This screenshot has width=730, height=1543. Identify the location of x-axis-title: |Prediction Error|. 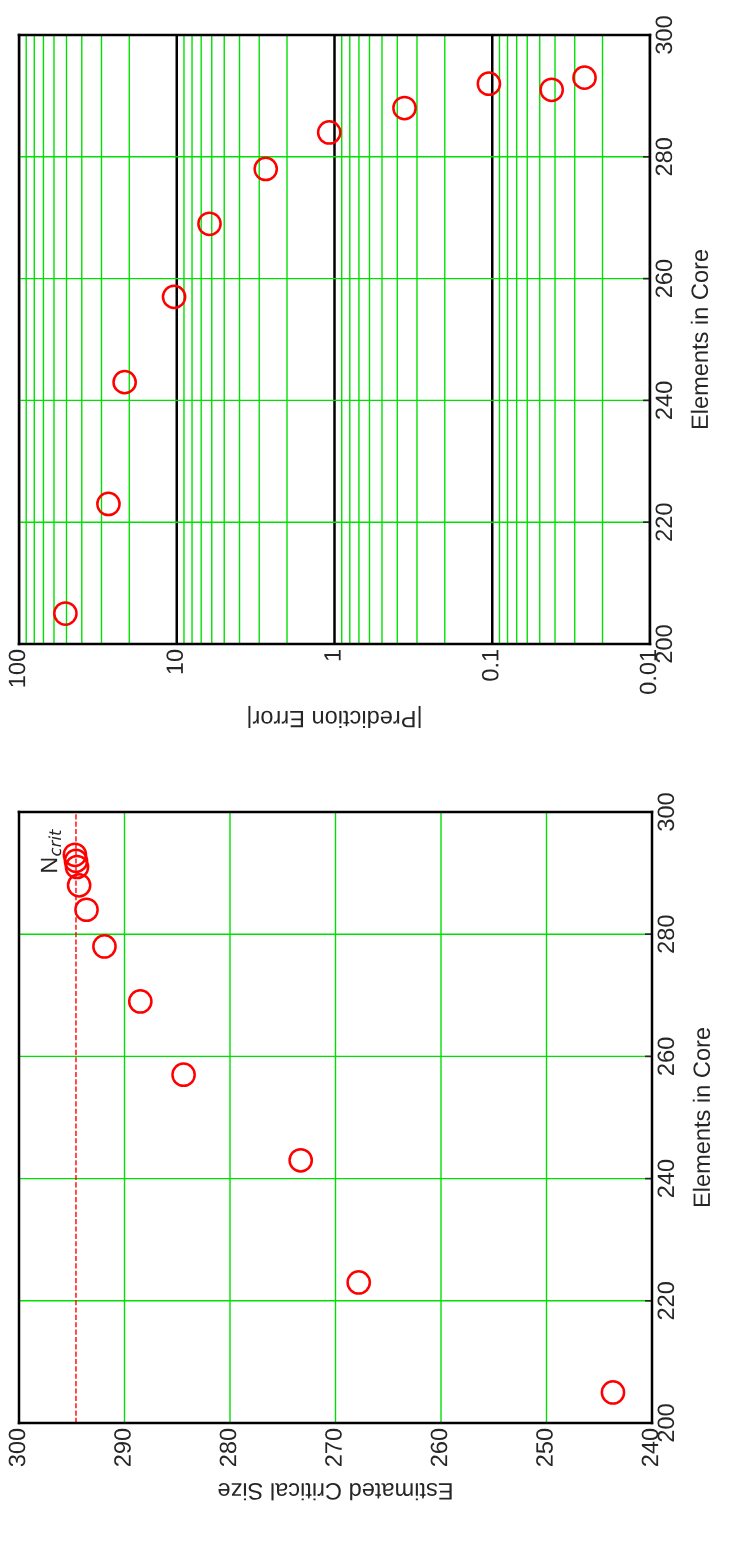
(334, 717).